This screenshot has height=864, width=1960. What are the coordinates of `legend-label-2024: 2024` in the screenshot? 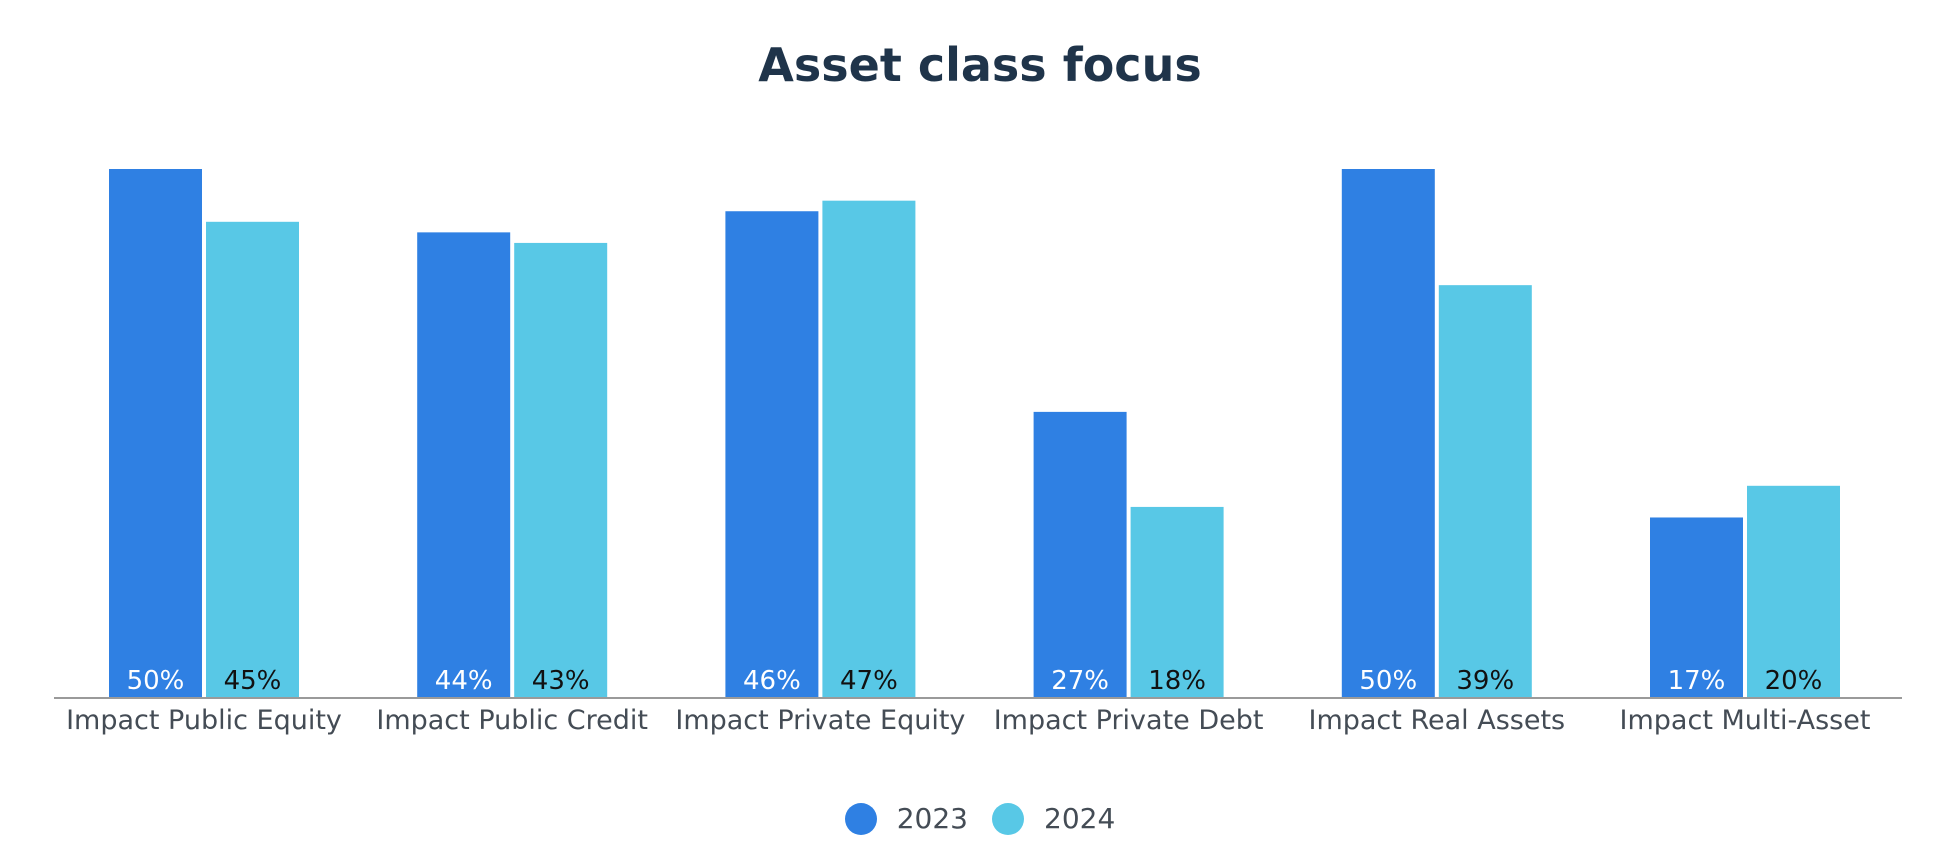 It's located at (1080, 818).